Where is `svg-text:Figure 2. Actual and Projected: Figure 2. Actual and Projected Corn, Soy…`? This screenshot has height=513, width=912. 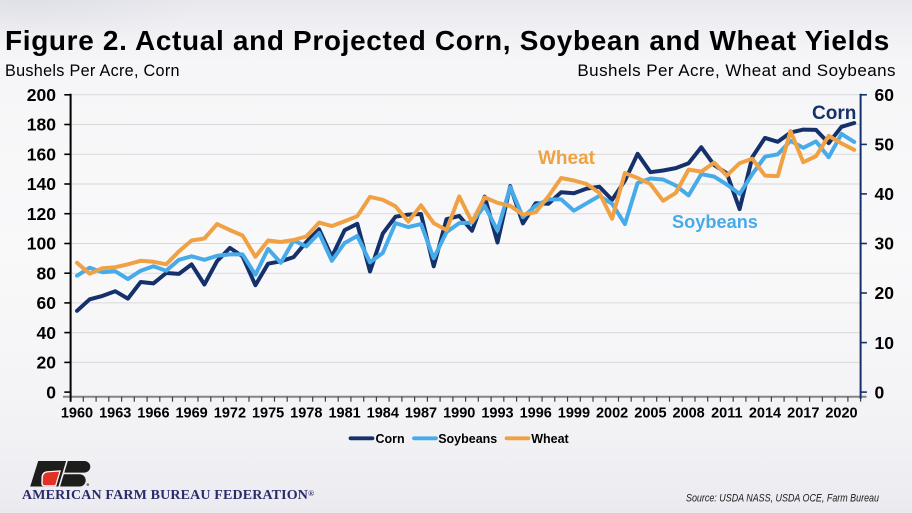 svg-text:Figure 2. Actual and Projected: Figure 2. Actual and Projected Corn, Soy… is located at coordinates (447, 40).